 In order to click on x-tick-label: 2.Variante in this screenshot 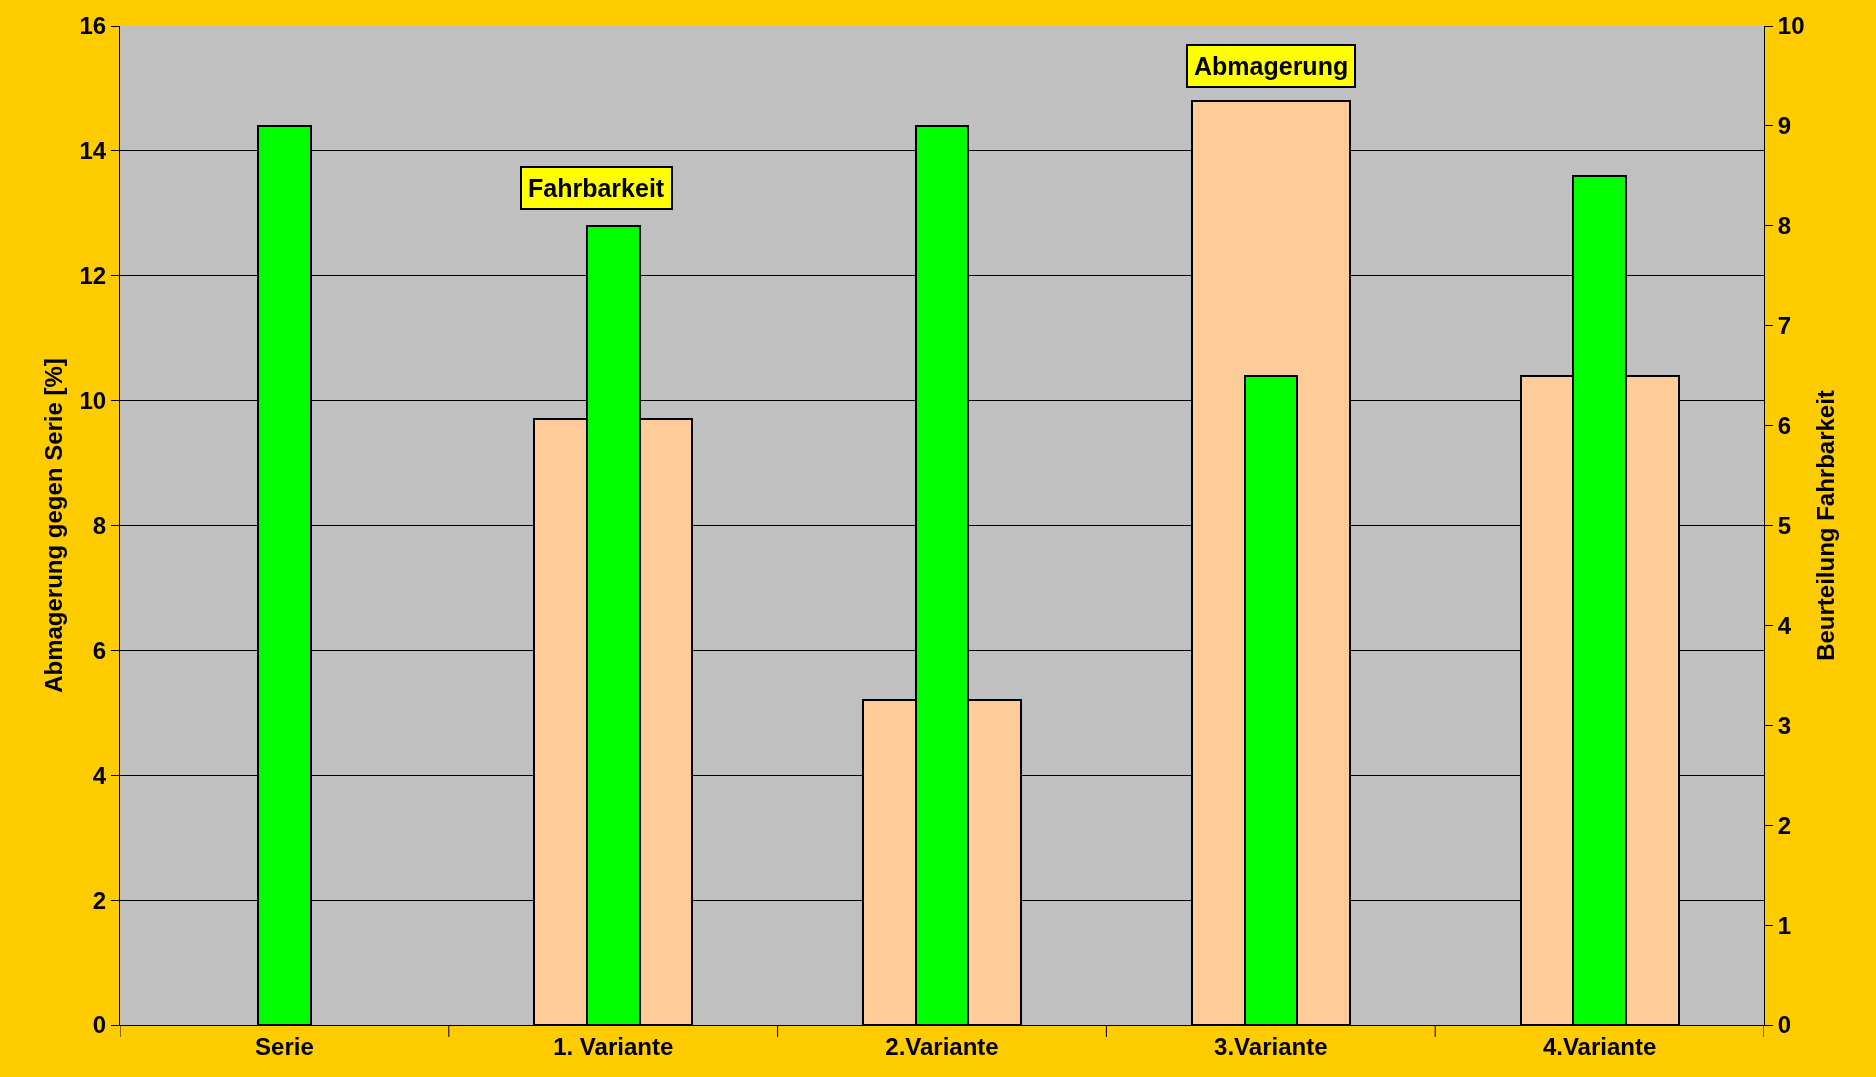, I will do `click(942, 1046)`.